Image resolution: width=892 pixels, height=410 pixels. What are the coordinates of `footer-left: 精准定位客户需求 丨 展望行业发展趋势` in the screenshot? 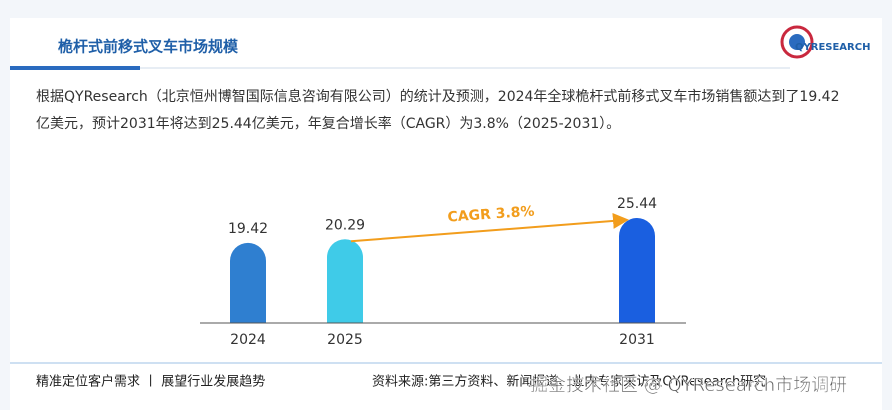 It's located at (150, 382).